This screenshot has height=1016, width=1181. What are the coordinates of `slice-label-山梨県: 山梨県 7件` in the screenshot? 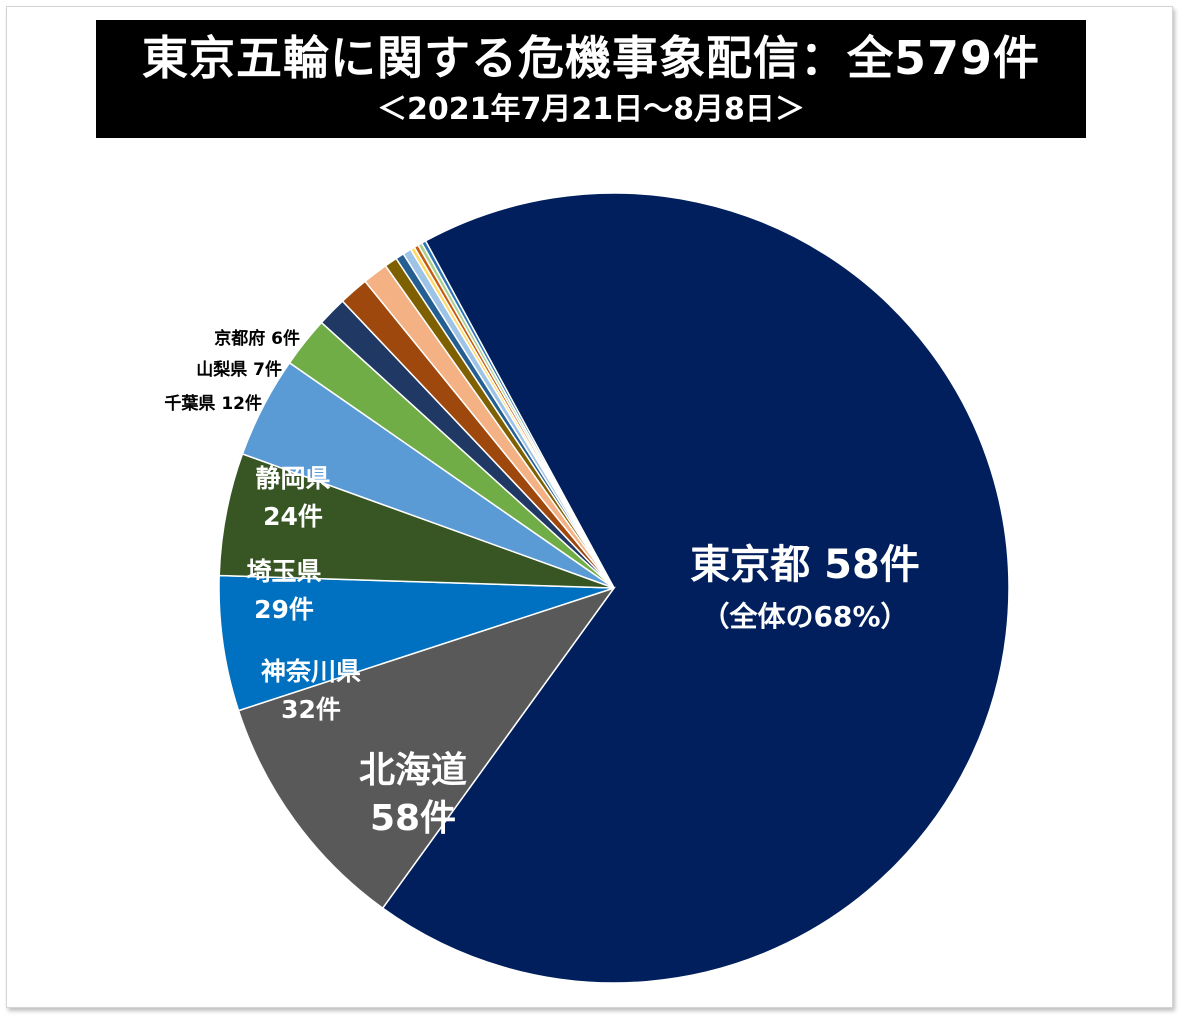 It's located at (239, 369).